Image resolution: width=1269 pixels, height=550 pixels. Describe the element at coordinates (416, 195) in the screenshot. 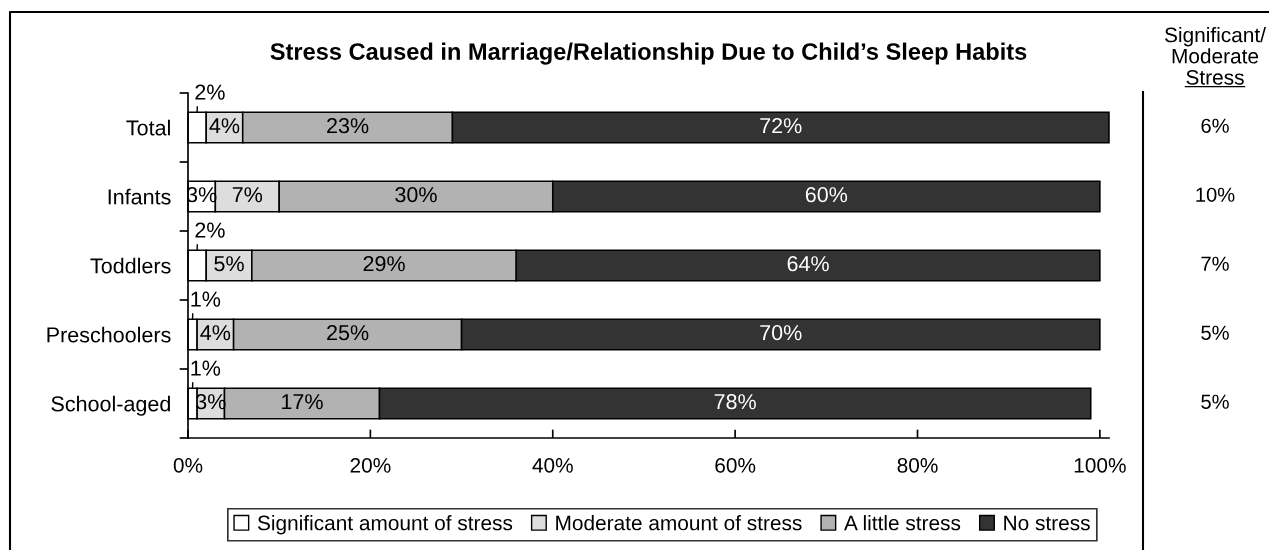

I see `data-label: 30%` at that location.